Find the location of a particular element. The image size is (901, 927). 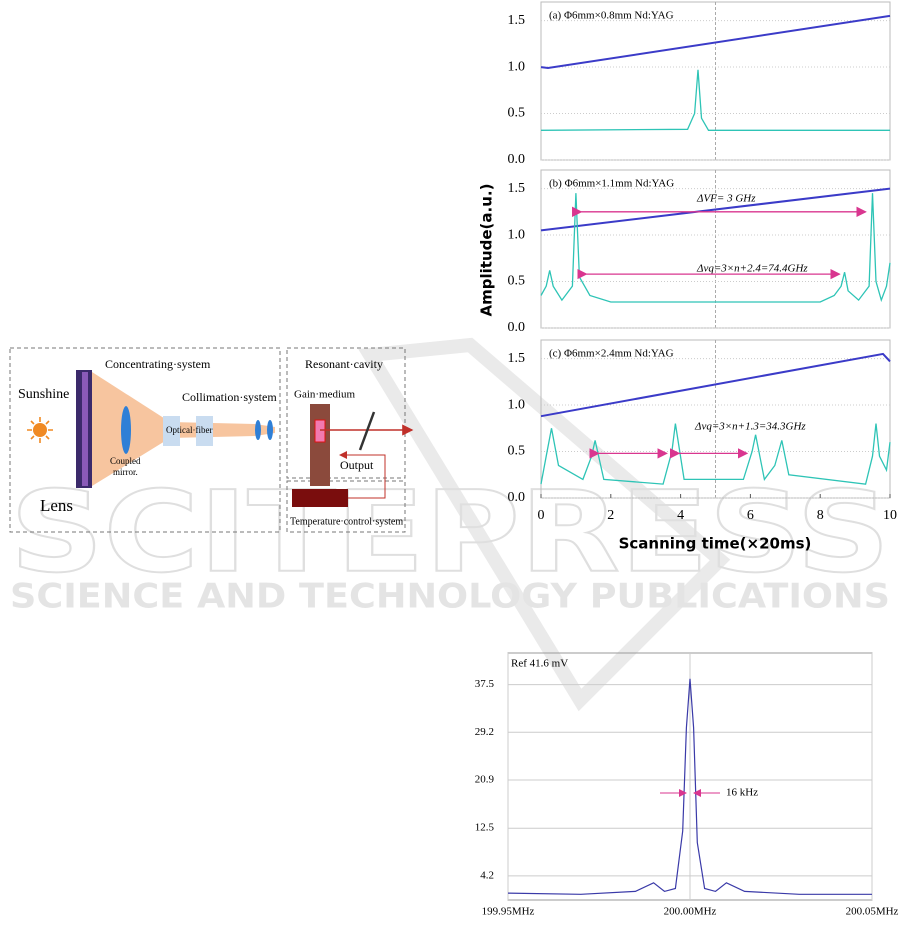

x-tick-label: 4 is located at coordinates (680, 515).